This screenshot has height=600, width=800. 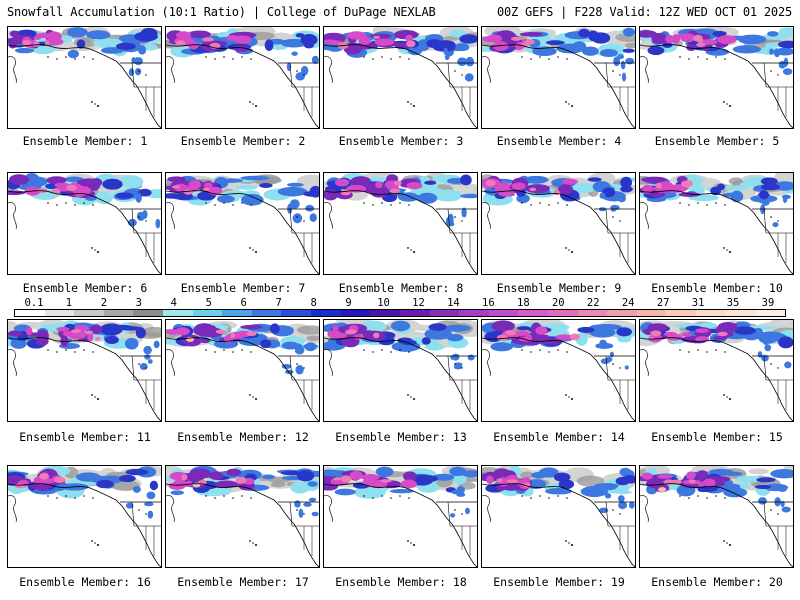 I want to click on ensemble-member-label: Ensemble Member: 18, so click(x=401, y=582).